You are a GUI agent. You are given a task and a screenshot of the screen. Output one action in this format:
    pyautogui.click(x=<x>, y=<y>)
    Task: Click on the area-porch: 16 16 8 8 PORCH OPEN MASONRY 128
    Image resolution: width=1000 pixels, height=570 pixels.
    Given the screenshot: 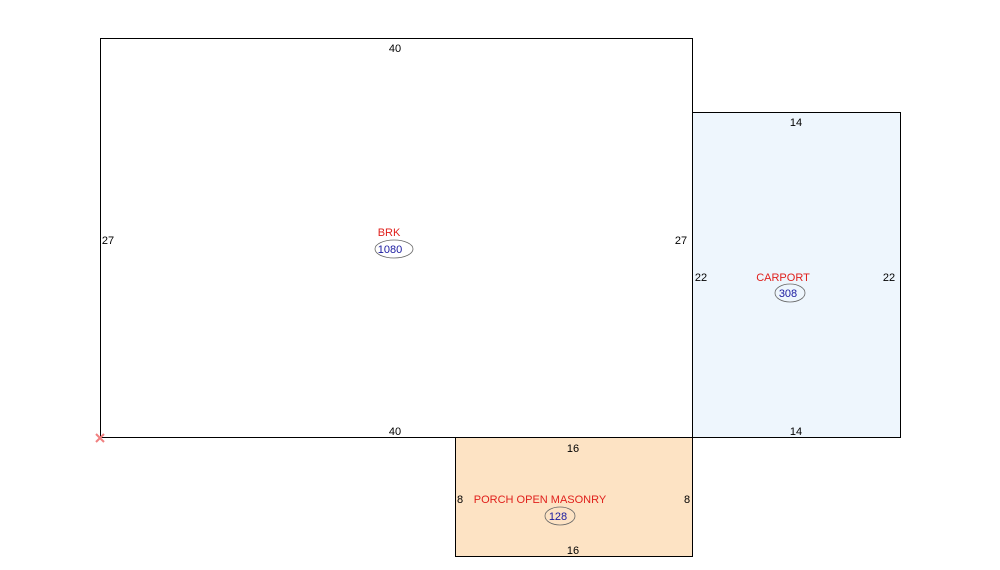 What is the action you would take?
    pyautogui.click(x=574, y=497)
    